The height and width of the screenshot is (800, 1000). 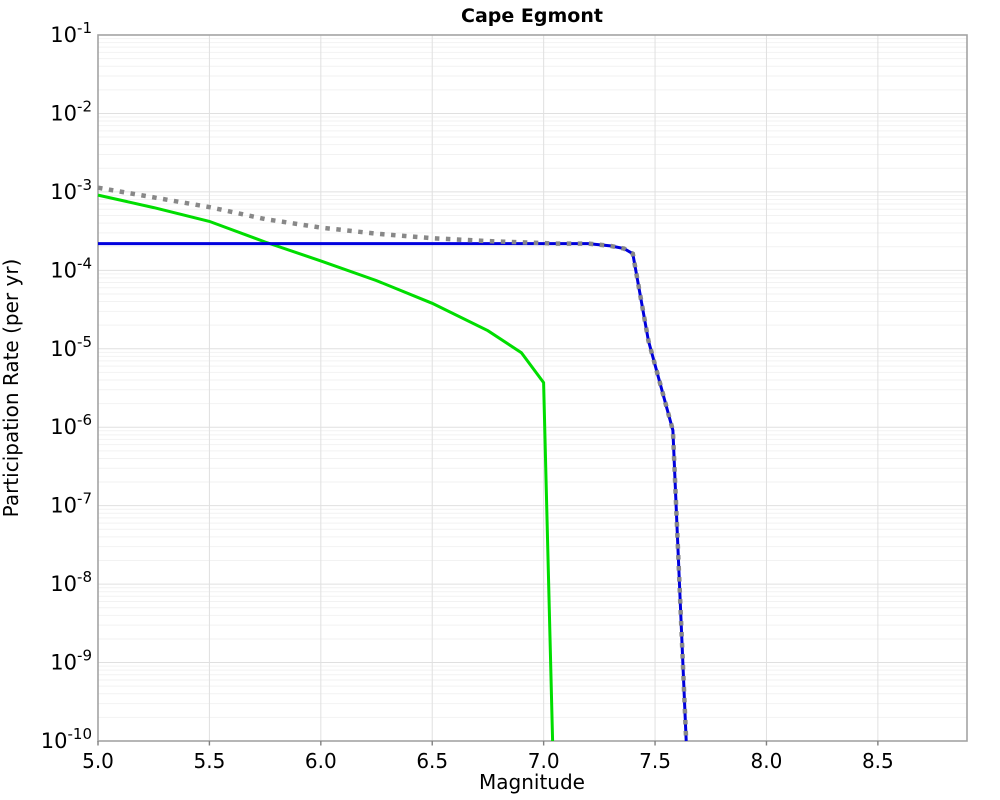 What do you see at coordinates (432, 761) in the screenshot?
I see `x-tick-label: 6.5` at bounding box center [432, 761].